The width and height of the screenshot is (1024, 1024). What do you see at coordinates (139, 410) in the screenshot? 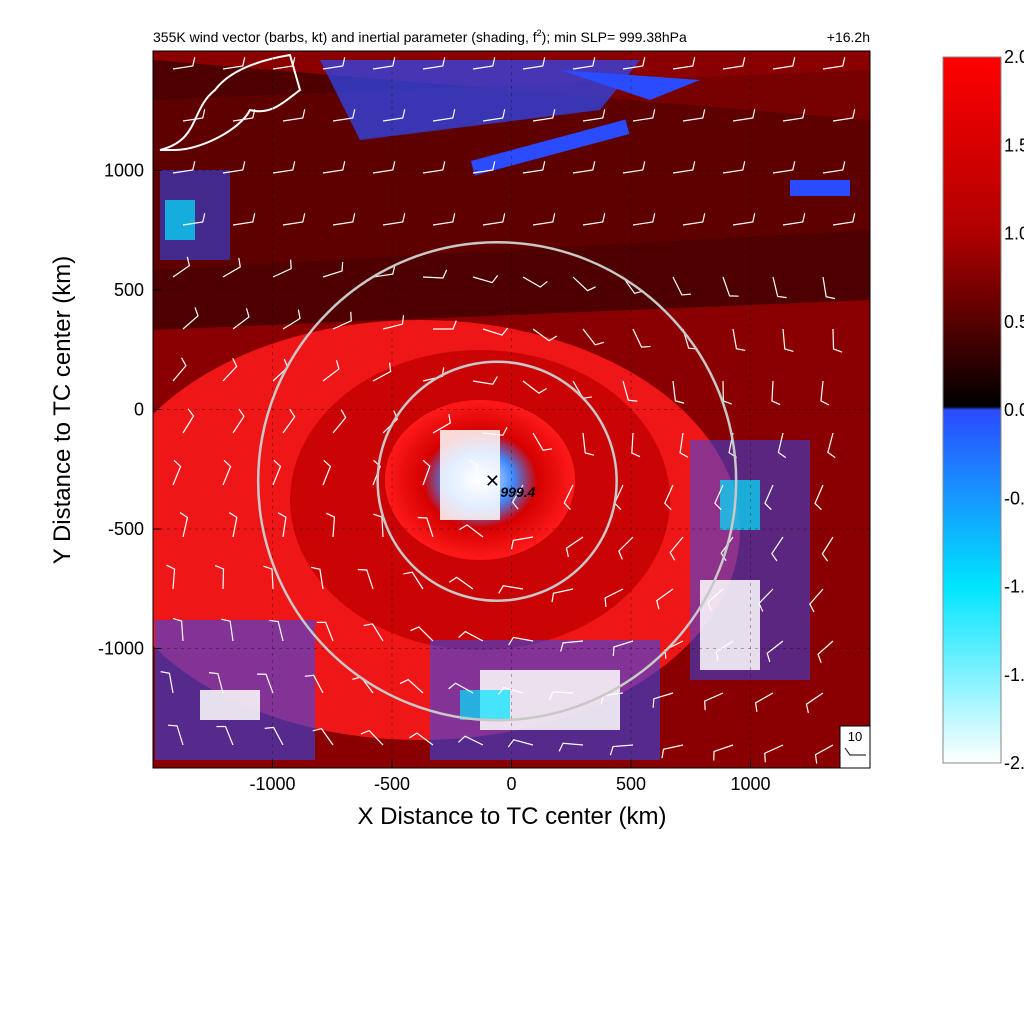
I see `y-tick-label: 0` at bounding box center [139, 410].